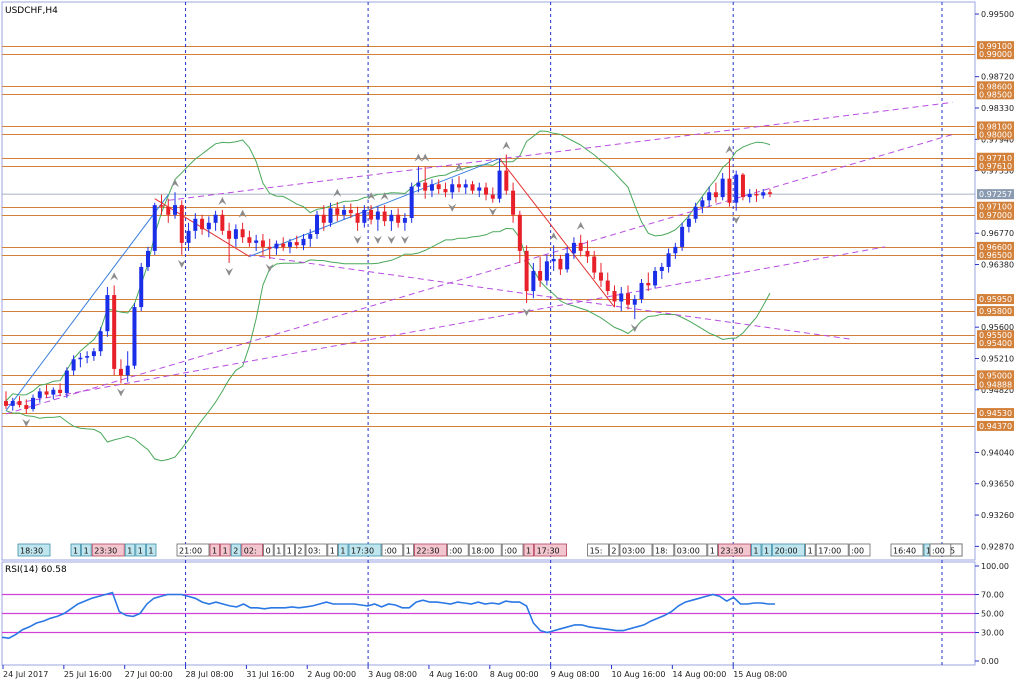 The width and height of the screenshot is (1024, 683). What do you see at coordinates (829, 551) in the screenshot?
I see `time-label: 17:00` at bounding box center [829, 551].